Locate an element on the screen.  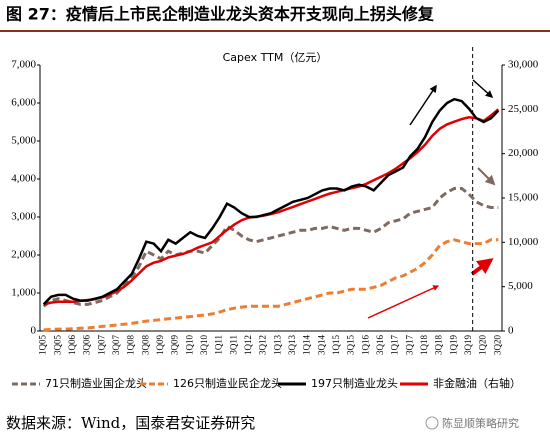
x-tick-label: 3Q16 is located at coordinates (380, 345).